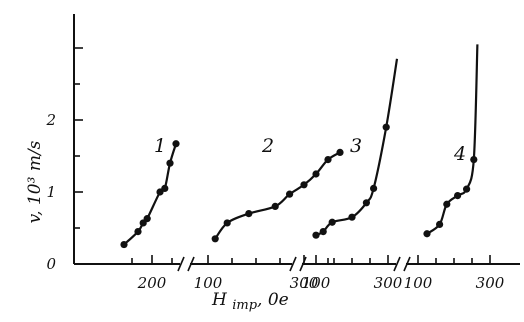  What do you see at coordinates (459, 154) in the screenshot?
I see `curve-label-4: 4` at bounding box center [459, 154].